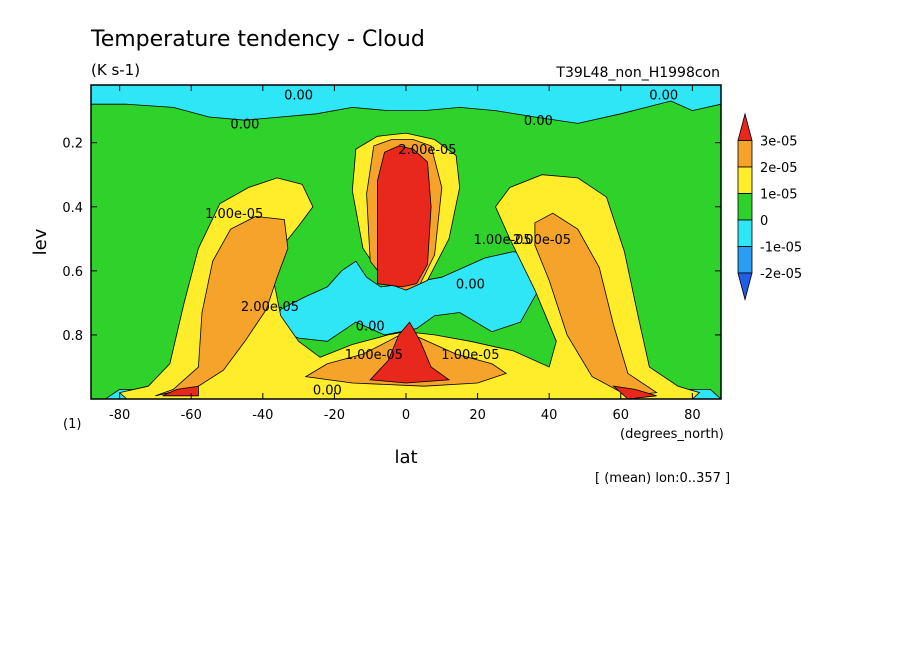  Describe the element at coordinates (781, 274) in the screenshot. I see `colorbar-label: -2e-05` at that location.